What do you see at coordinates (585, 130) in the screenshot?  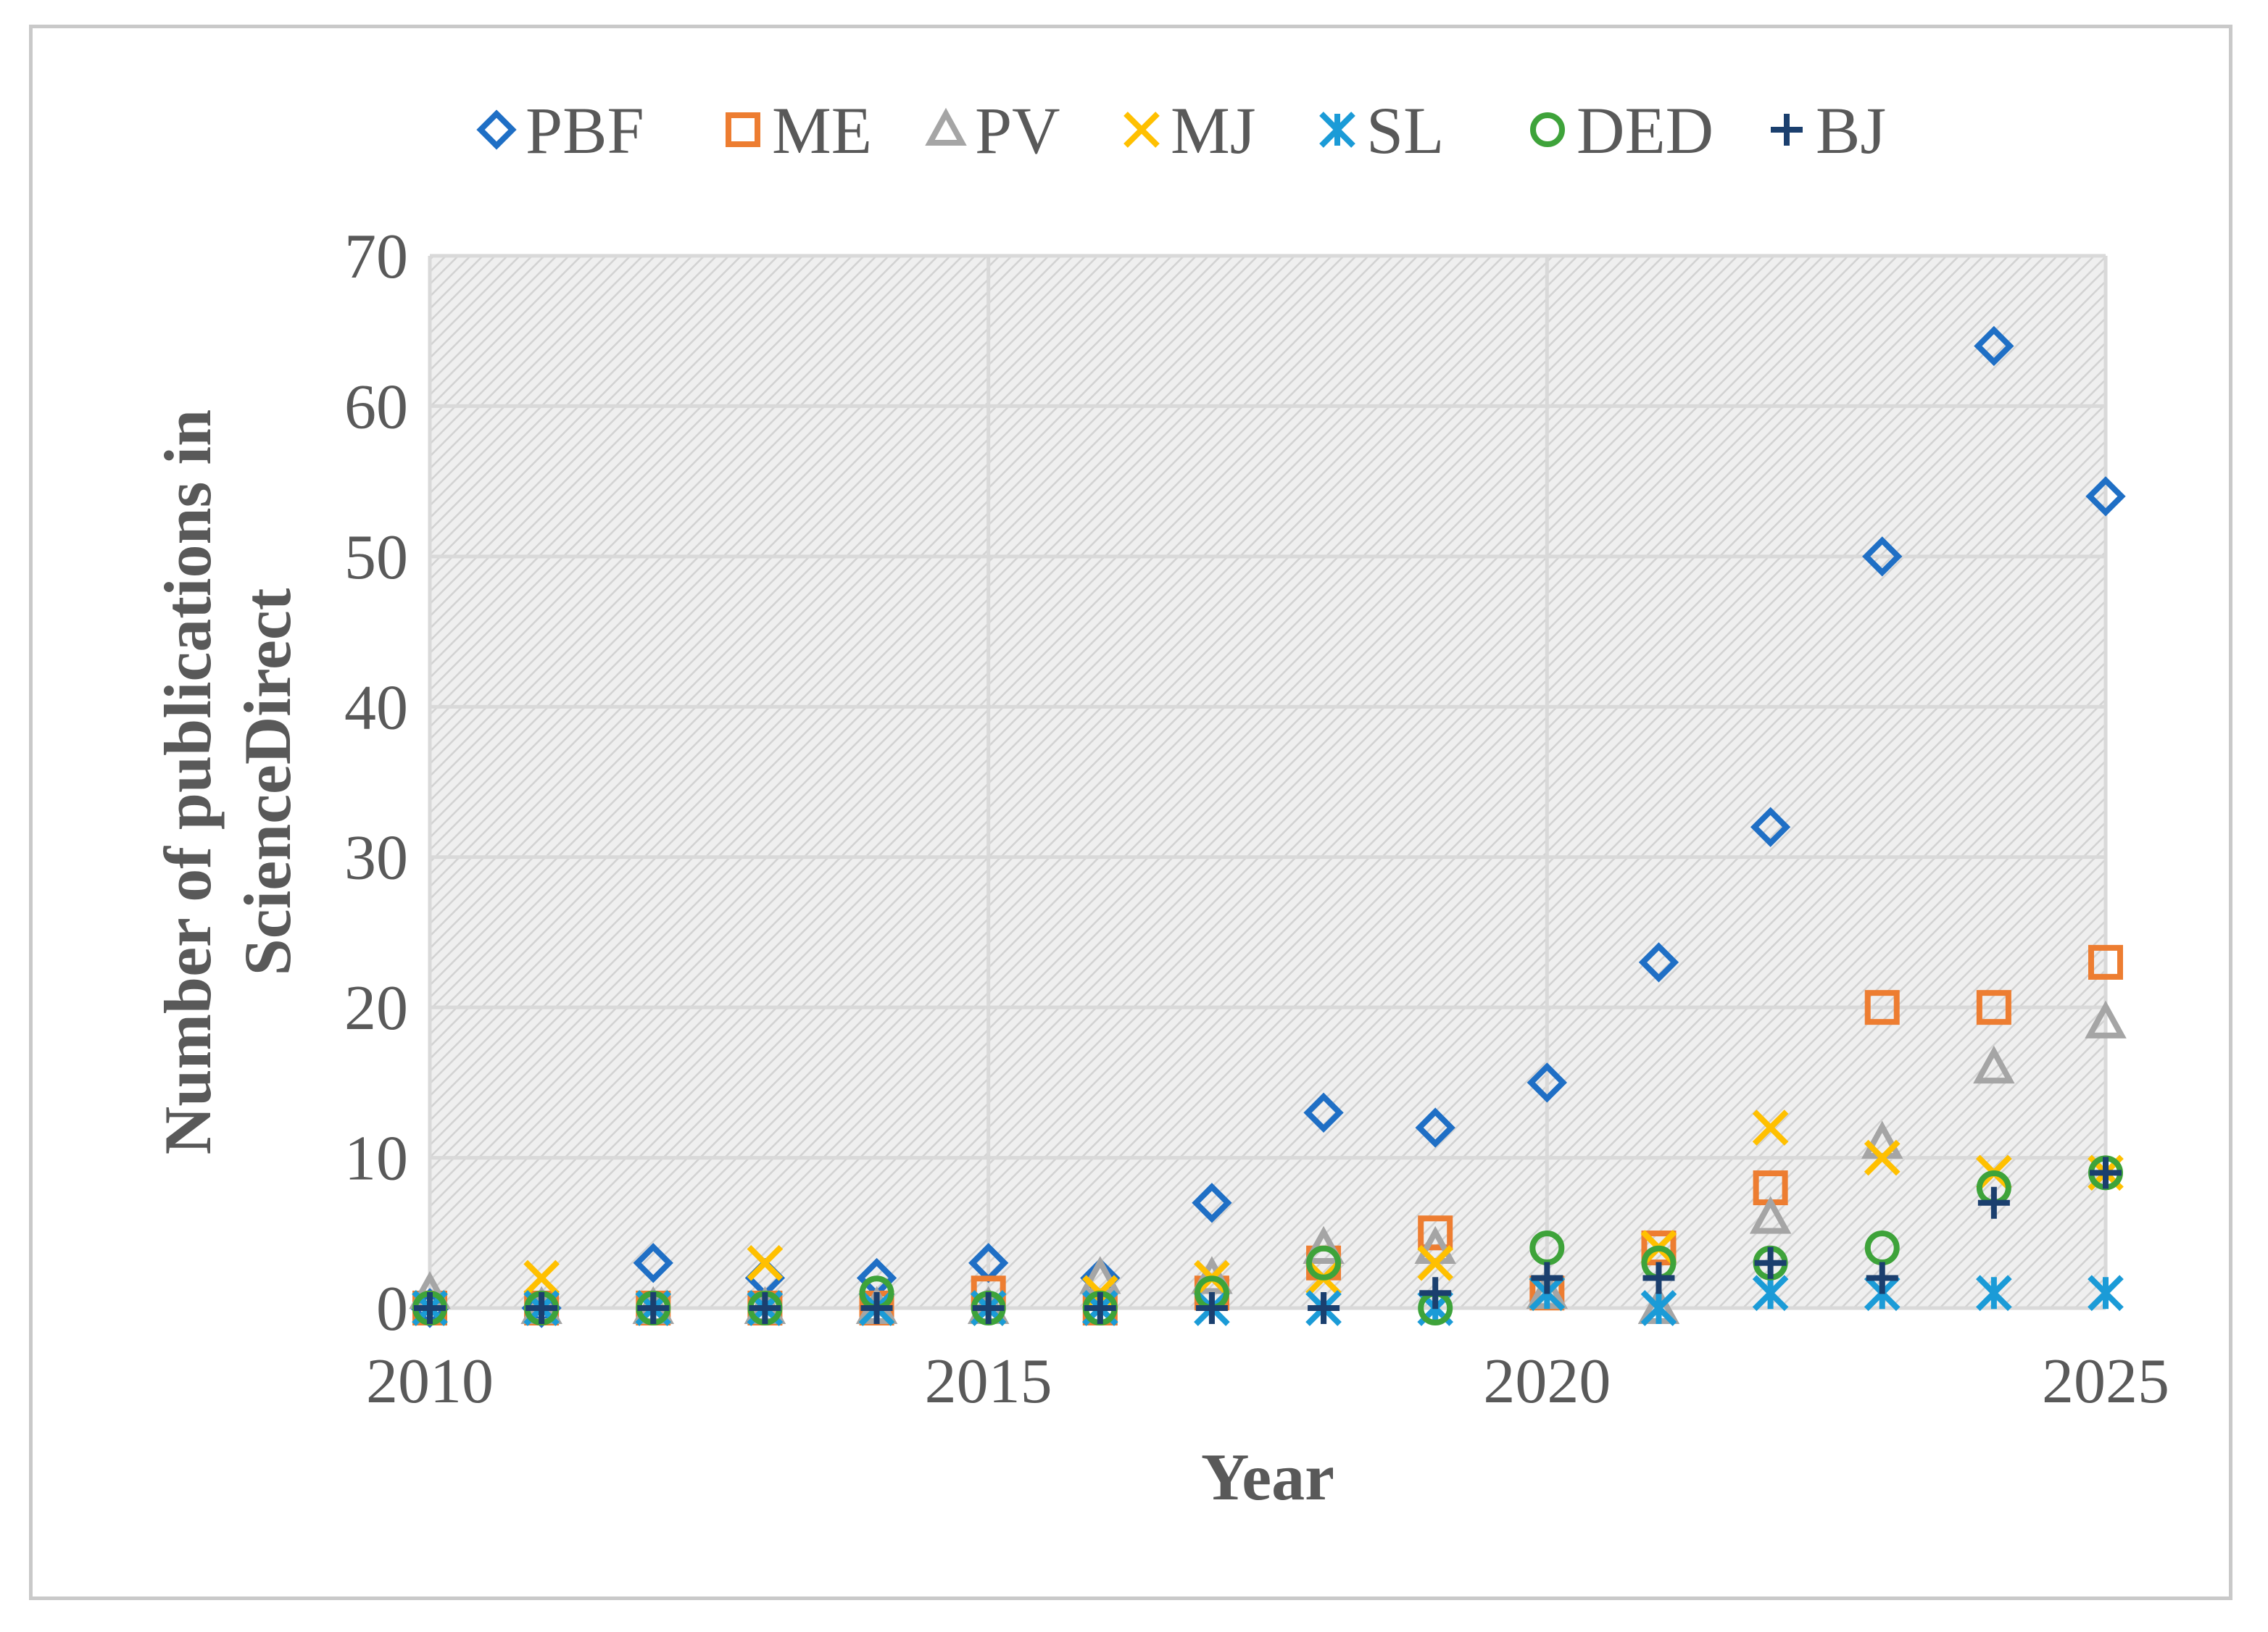 I see `legend-label: PBF` at bounding box center [585, 130].